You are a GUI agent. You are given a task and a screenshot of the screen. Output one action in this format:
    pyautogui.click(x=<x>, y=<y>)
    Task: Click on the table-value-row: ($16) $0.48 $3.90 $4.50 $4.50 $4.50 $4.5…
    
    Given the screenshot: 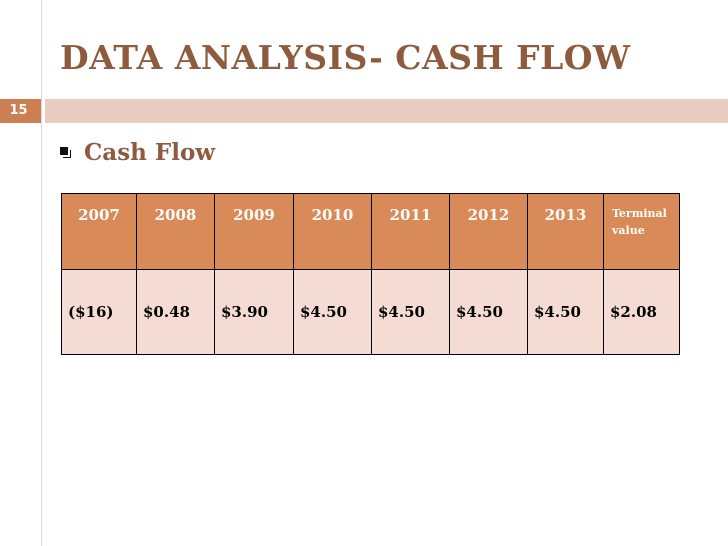 What is the action you would take?
    pyautogui.click(x=371, y=312)
    